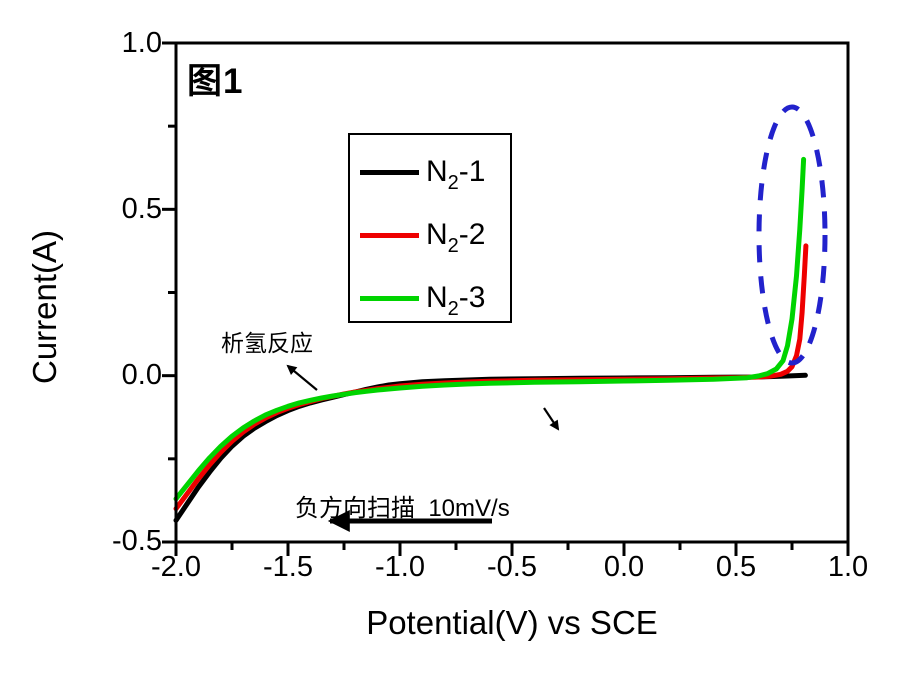 The width and height of the screenshot is (900, 673). Describe the element at coordinates (302, 377) in the screenshot. I see `her-annotation-arrow` at that location.